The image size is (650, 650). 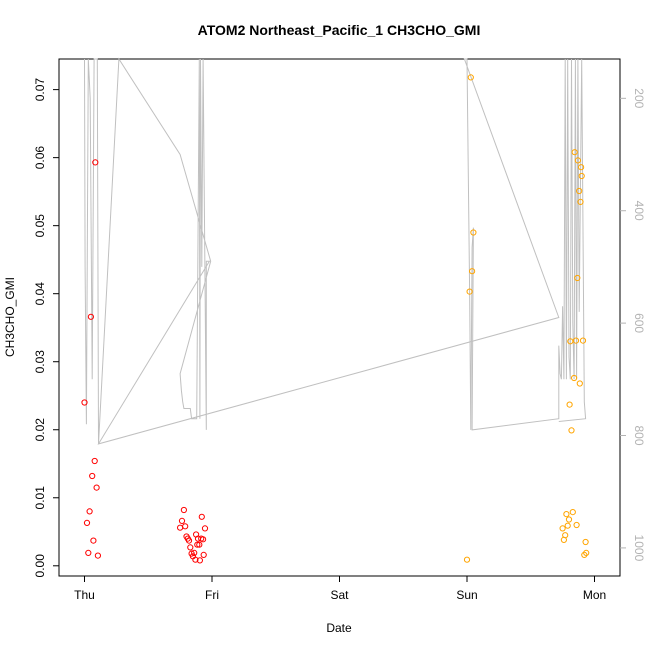 What do you see at coordinates (40, 158) in the screenshot?
I see `y-tick-label: 0.06` at bounding box center [40, 158].